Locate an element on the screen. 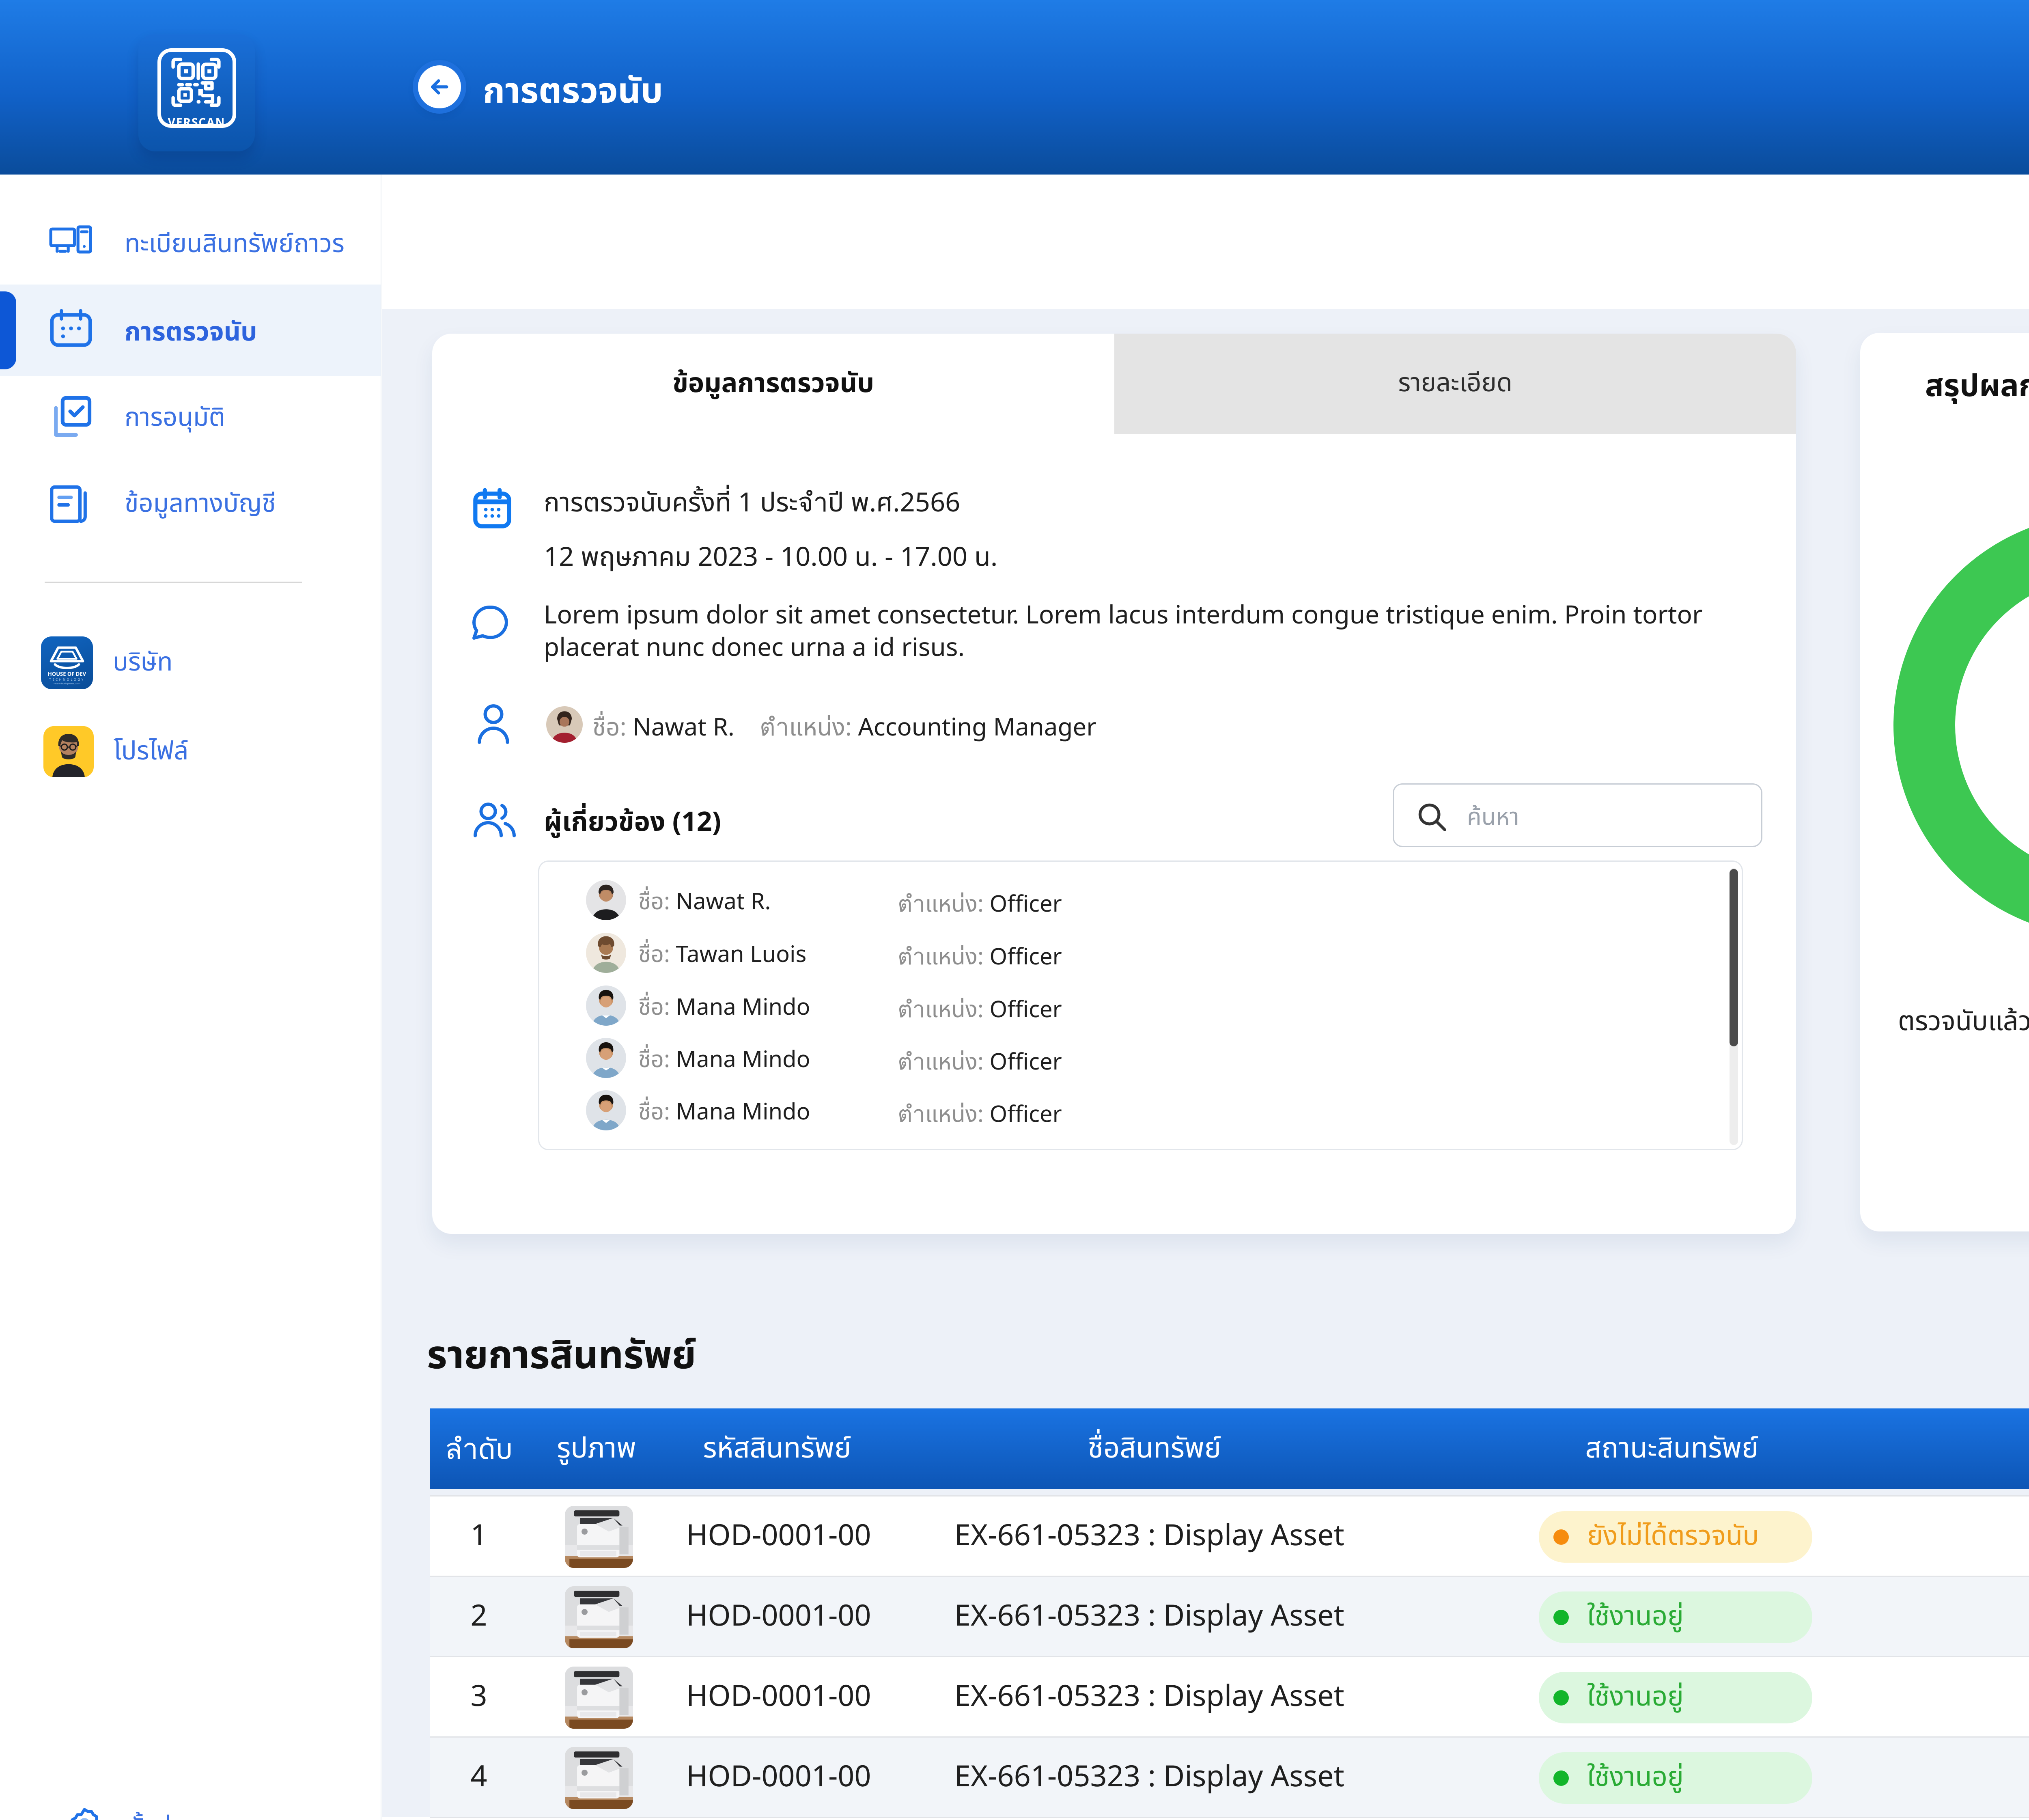 This screenshot has width=2029, height=1820. svg-text: HOUSE OF DEV is located at coordinates (67, 674).